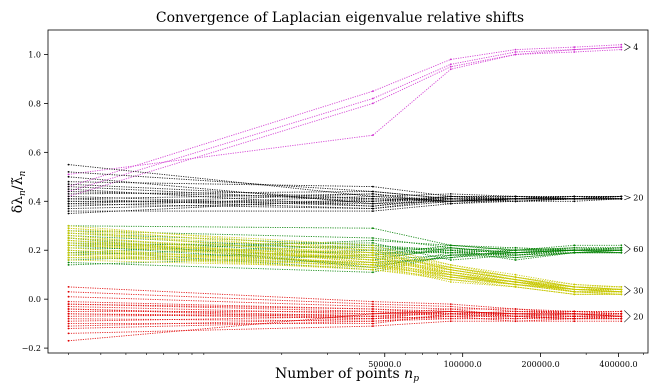  What do you see at coordinates (34, 103) in the screenshot?
I see `y-tick-label: 0.8` at bounding box center [34, 103].